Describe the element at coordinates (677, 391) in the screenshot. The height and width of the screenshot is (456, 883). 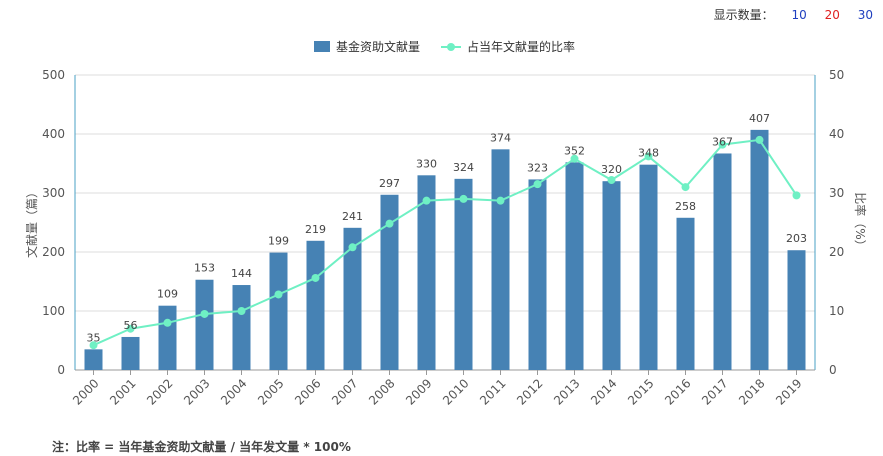
I see `x-tick-label: 2016` at that location.